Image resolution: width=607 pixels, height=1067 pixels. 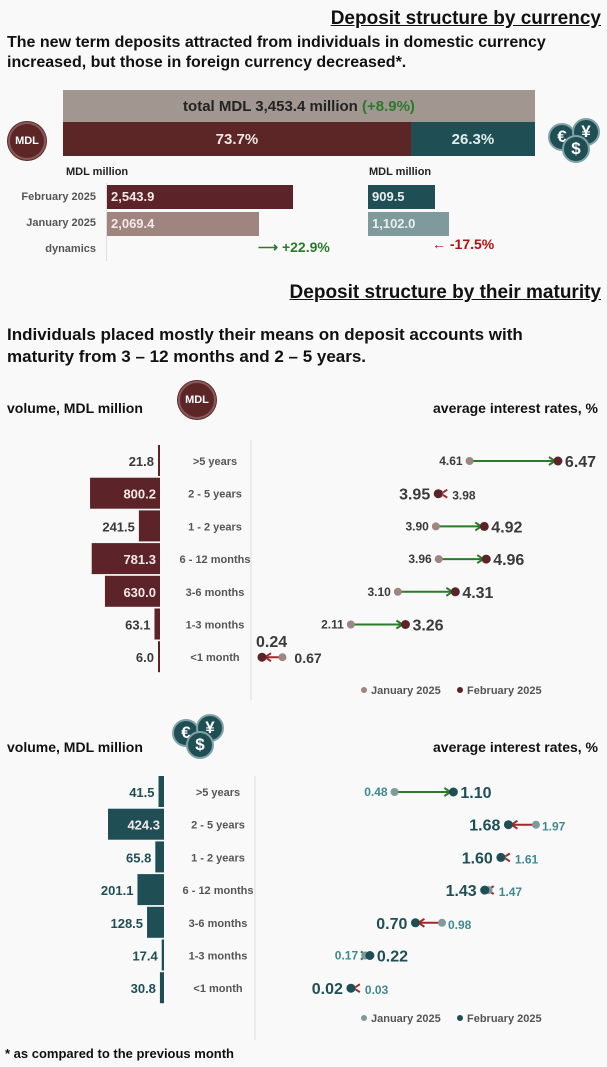 I want to click on category-label: 1 - 2 years, so click(x=218, y=858).